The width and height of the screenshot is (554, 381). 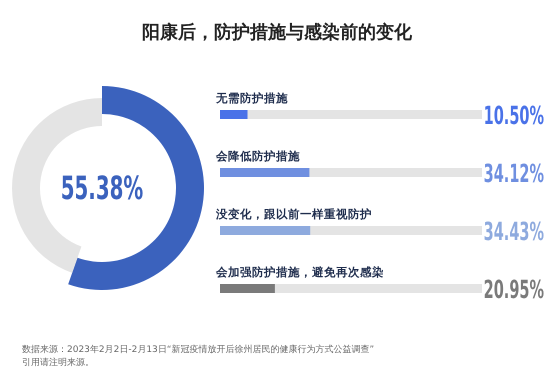 What do you see at coordinates (58, 362) in the screenshot?
I see `text: 引用请注明来源。` at bounding box center [58, 362].